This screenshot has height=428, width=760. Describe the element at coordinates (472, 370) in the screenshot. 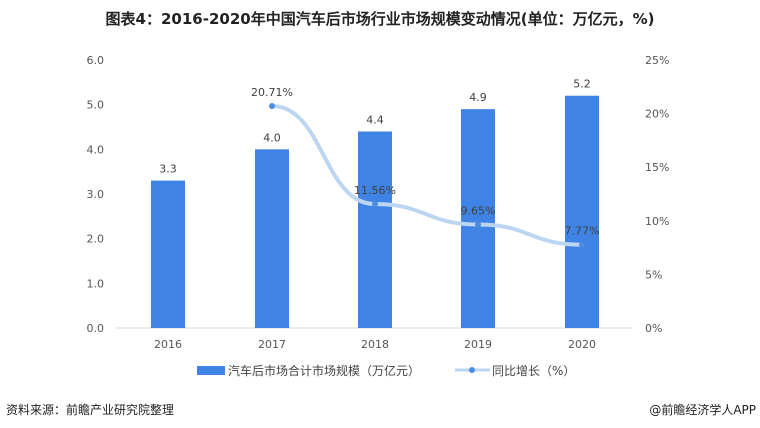

I see `legend-line-marker` at that location.